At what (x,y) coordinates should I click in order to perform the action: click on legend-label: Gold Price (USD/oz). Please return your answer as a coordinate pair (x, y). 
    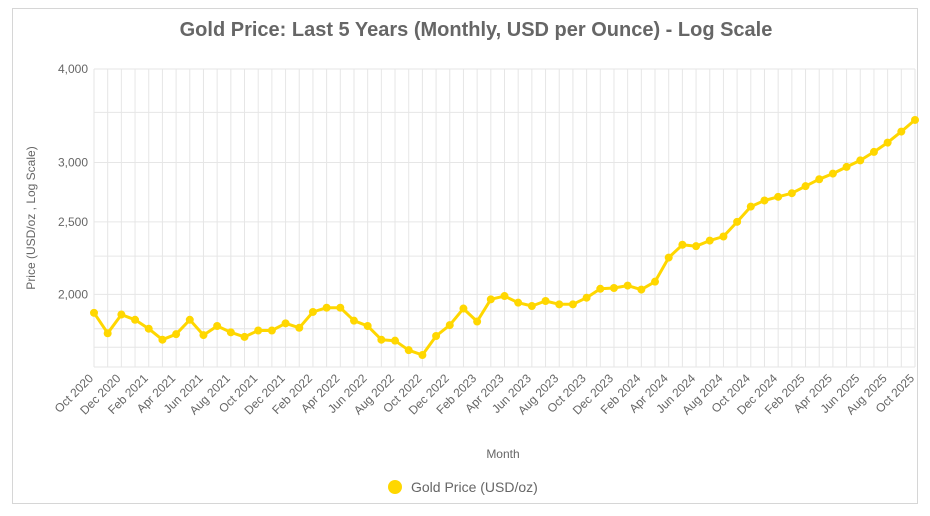
    Looking at the image, I should click on (474, 487).